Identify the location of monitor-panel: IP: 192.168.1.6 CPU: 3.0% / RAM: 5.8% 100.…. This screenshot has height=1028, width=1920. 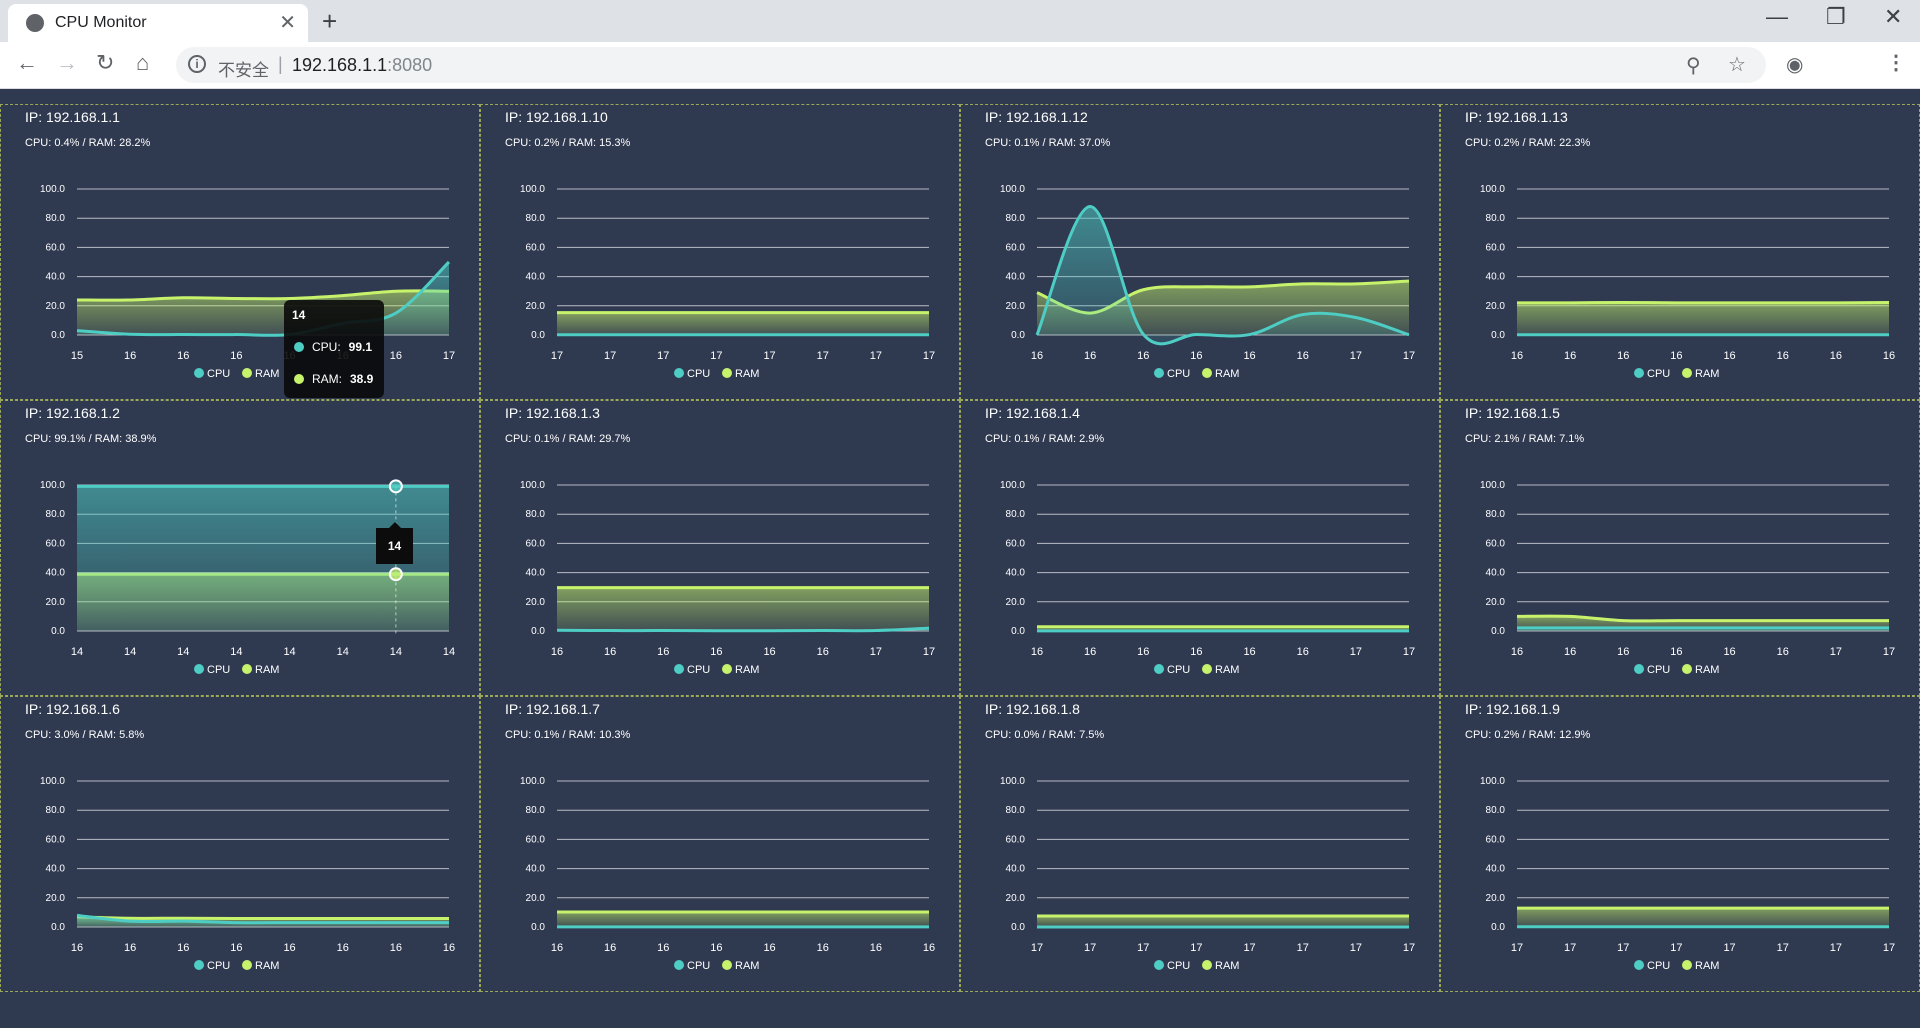
(240, 844).